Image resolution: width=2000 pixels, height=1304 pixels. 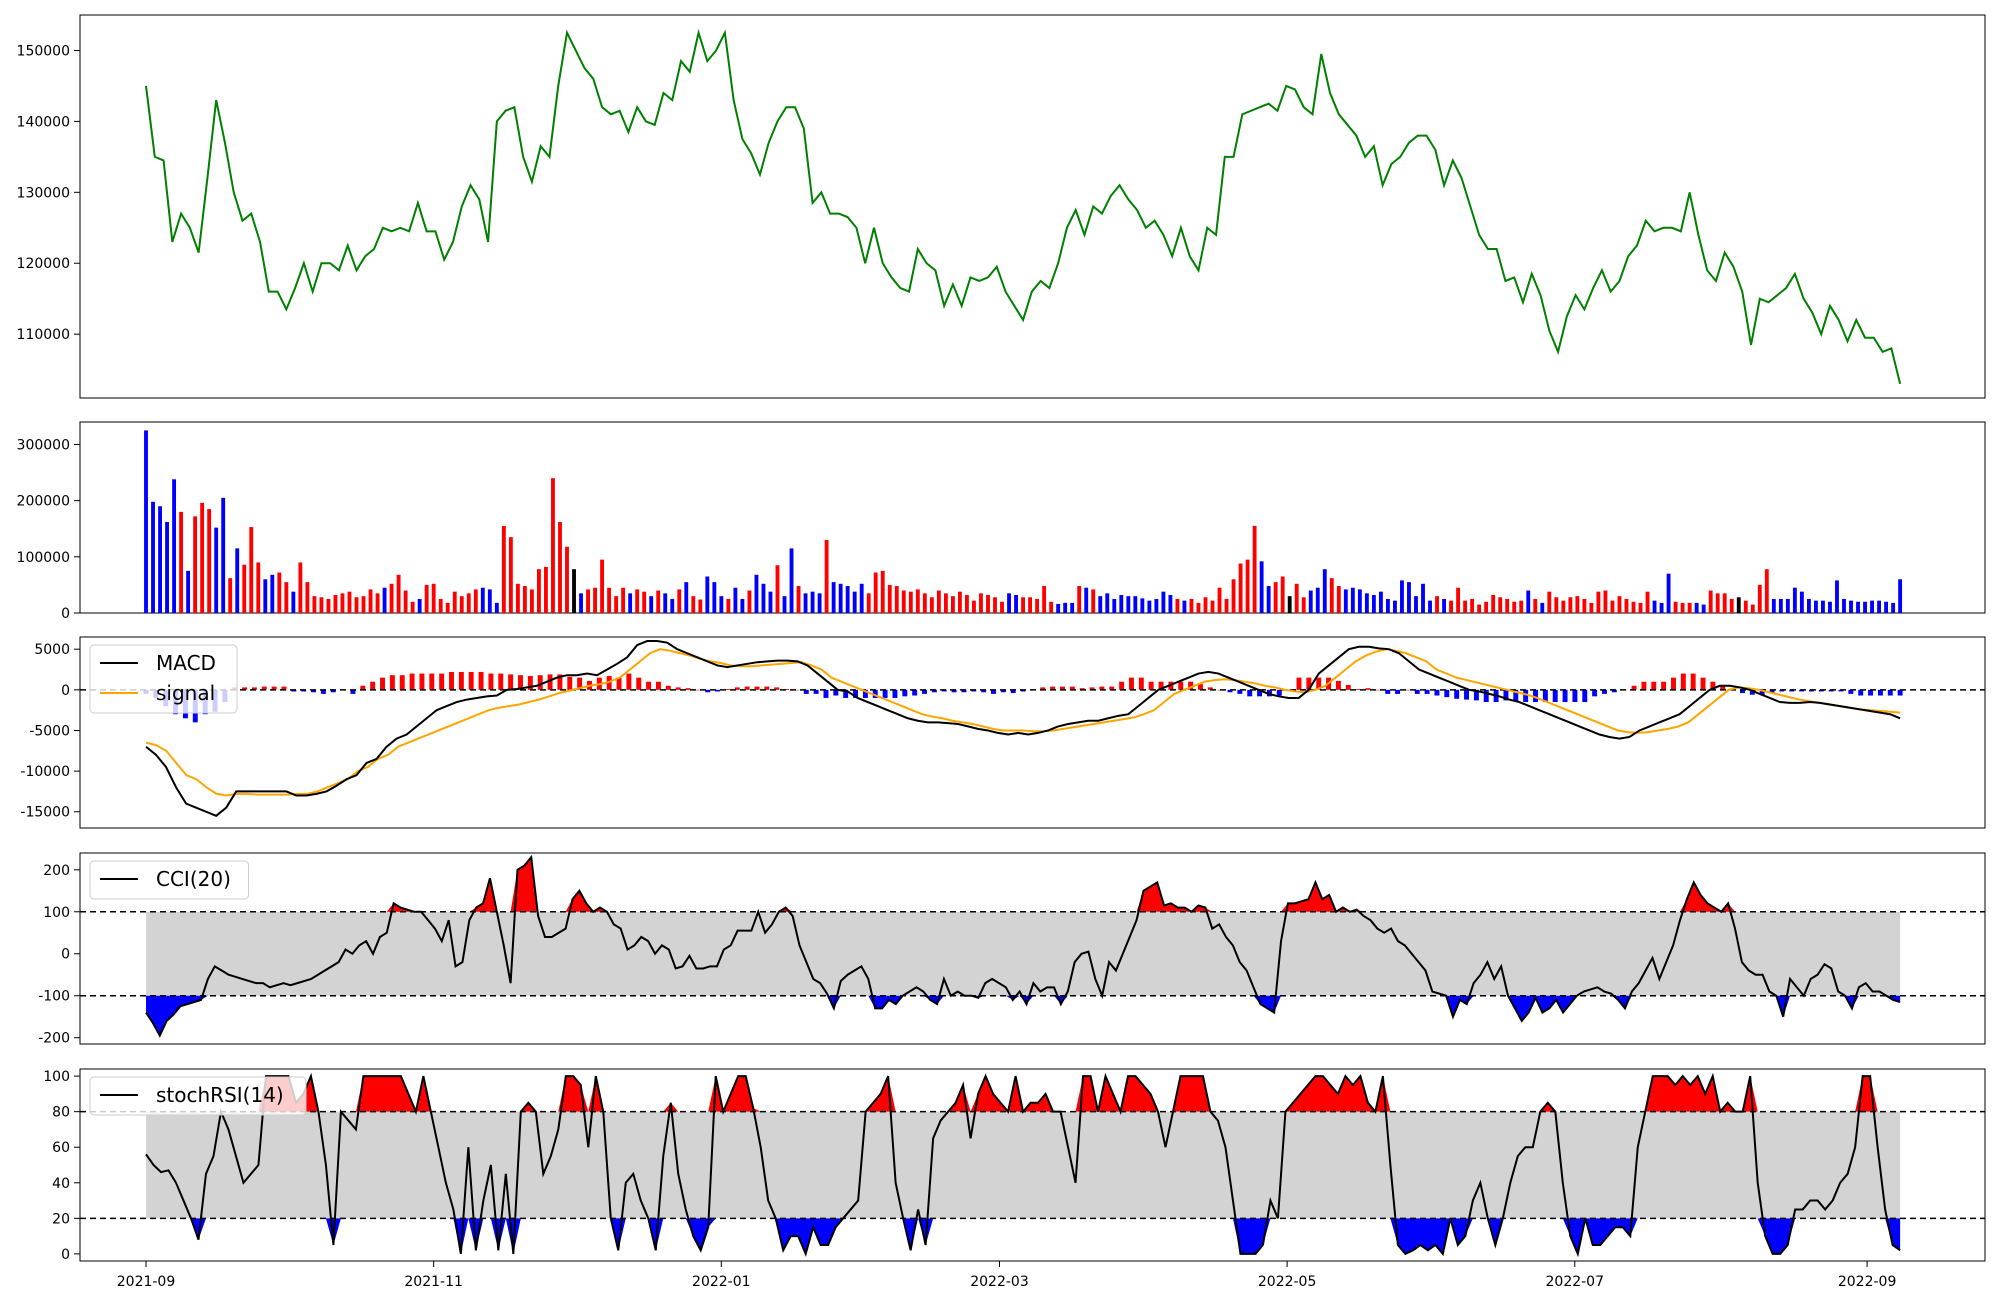 I want to click on cci-legend-label: CCI(20), so click(x=193, y=879).